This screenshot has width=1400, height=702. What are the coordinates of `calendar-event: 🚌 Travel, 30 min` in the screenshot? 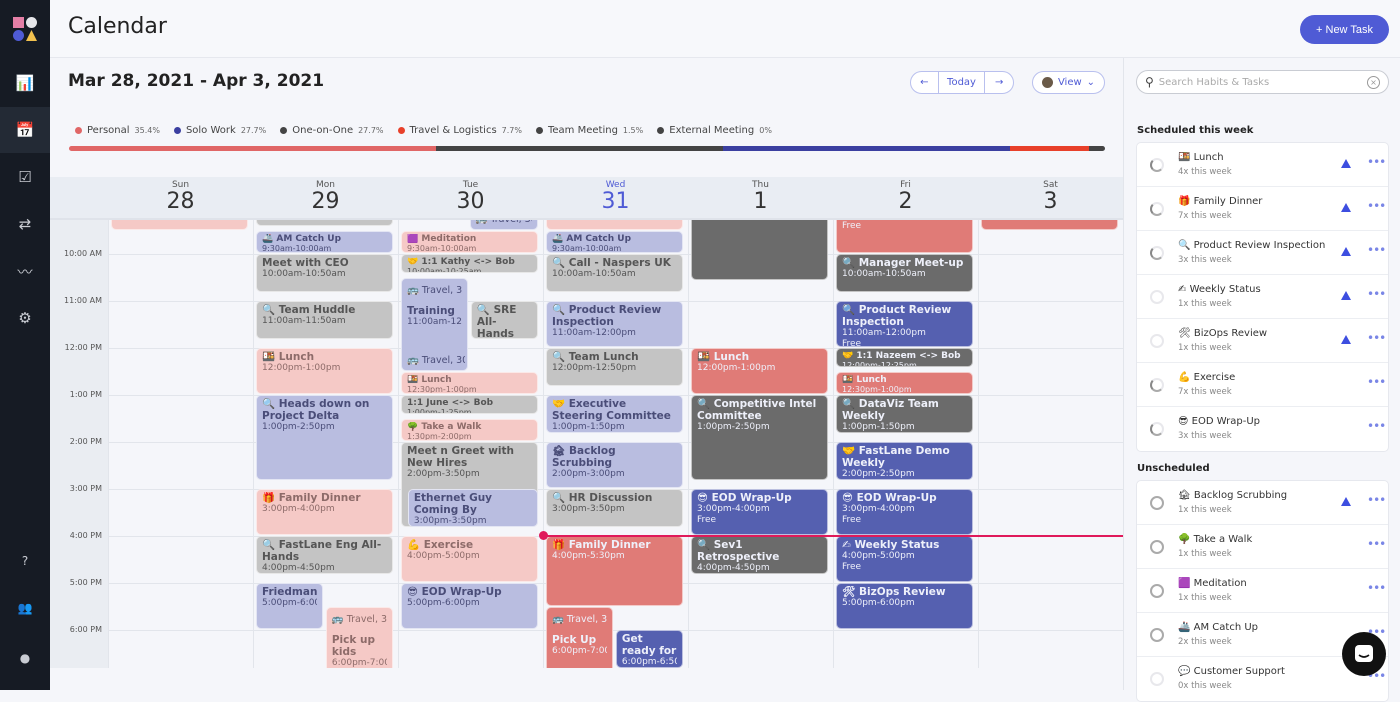 It's located at (503, 225).